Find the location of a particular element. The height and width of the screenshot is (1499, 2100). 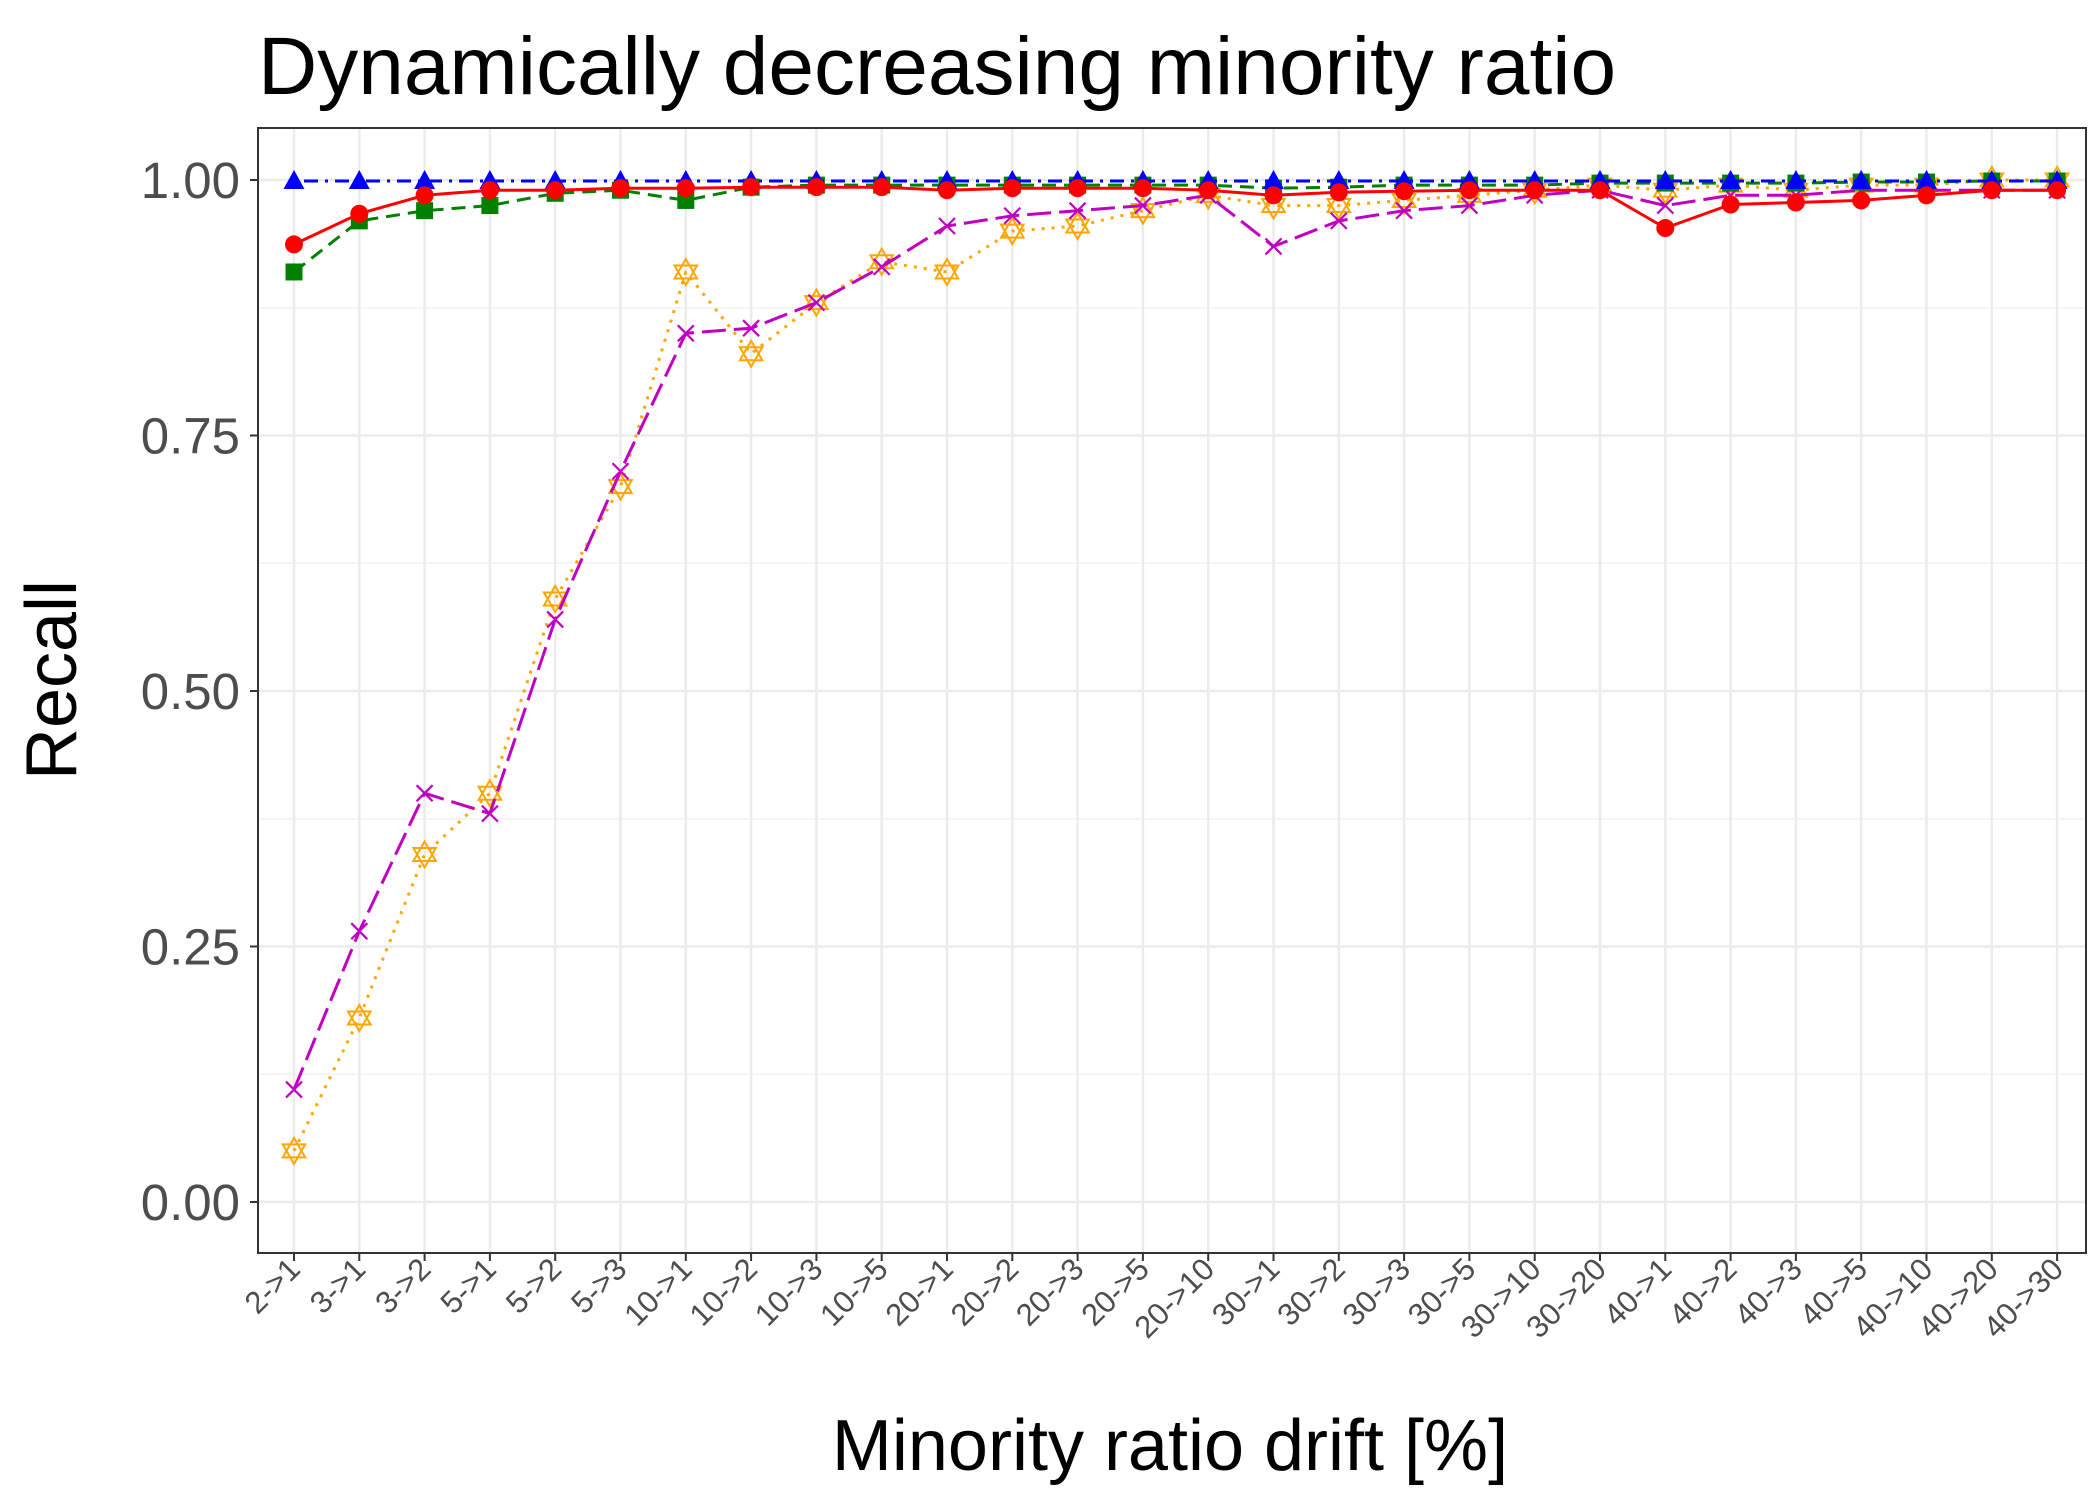

y-tick-label: 0.75 is located at coordinates (190, 436).